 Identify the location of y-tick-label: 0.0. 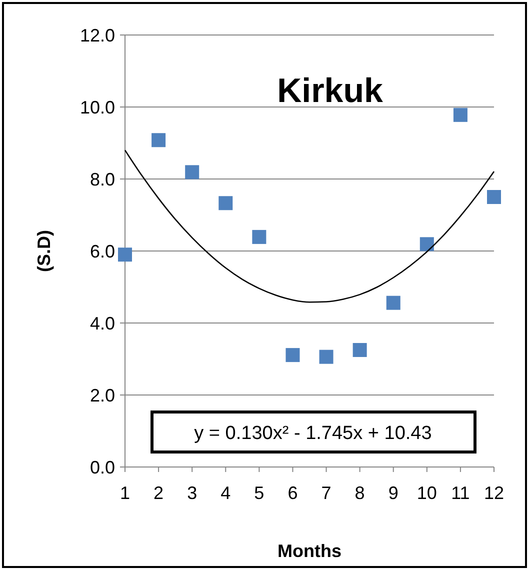
(102, 467).